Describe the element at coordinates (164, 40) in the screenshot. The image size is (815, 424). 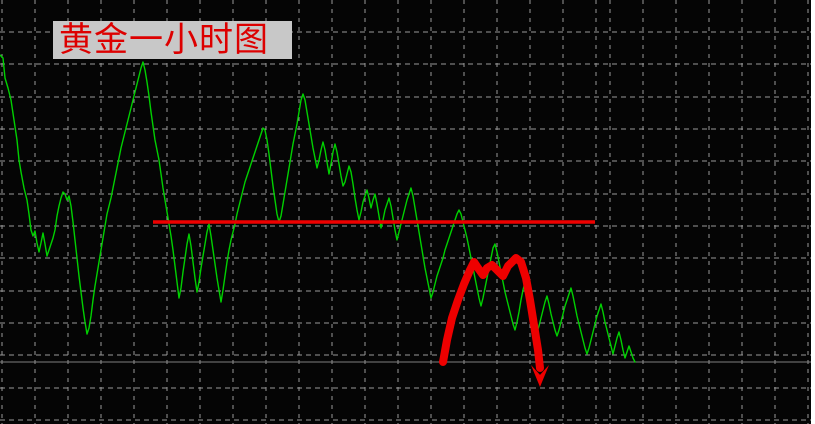
I see `chart-title-label: 黄金一小时图` at that location.